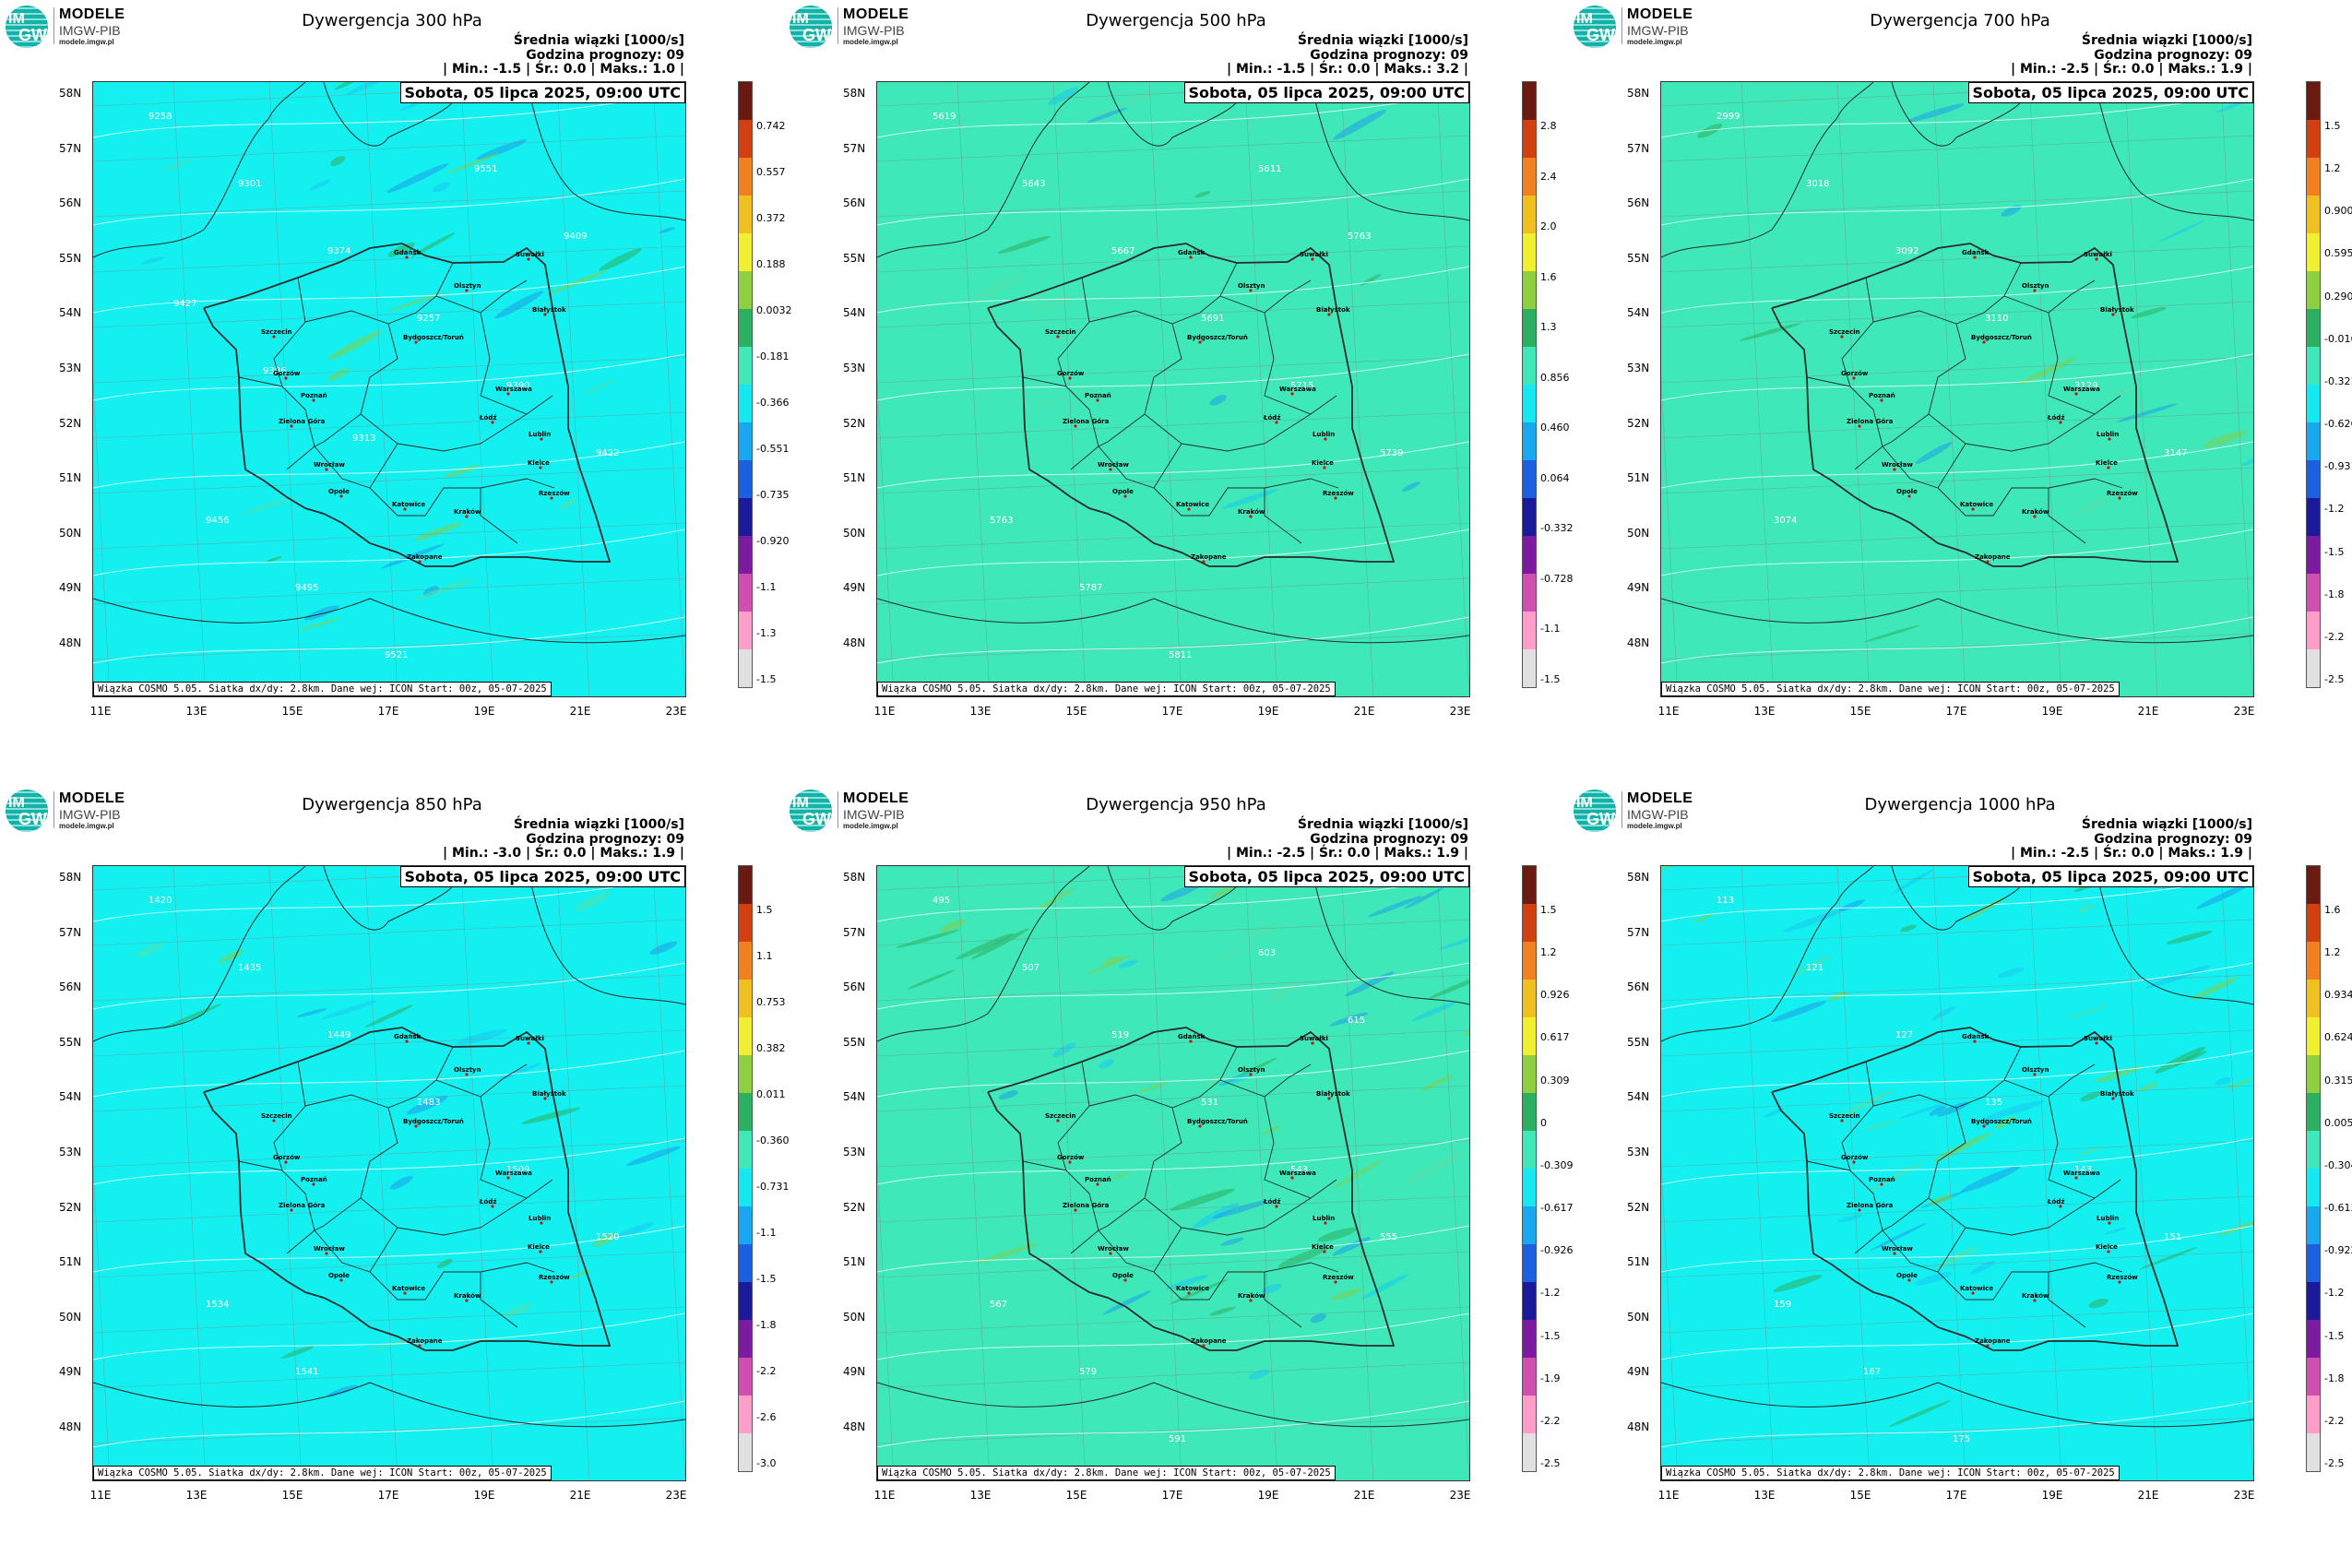  I want to click on colorbar-tick-label: 1.5, so click(764, 910).